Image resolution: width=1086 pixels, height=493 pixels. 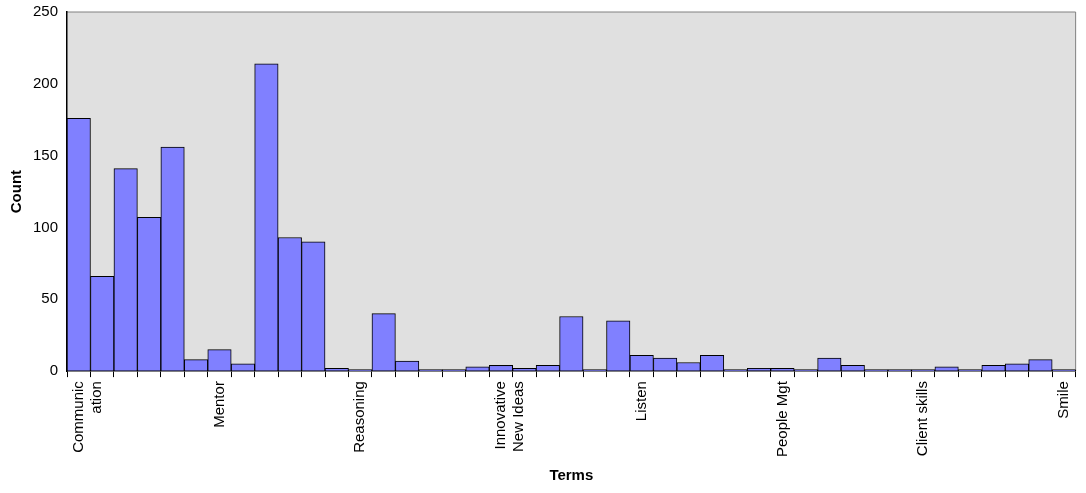 I want to click on y-tick-label: 150, so click(x=46, y=154).